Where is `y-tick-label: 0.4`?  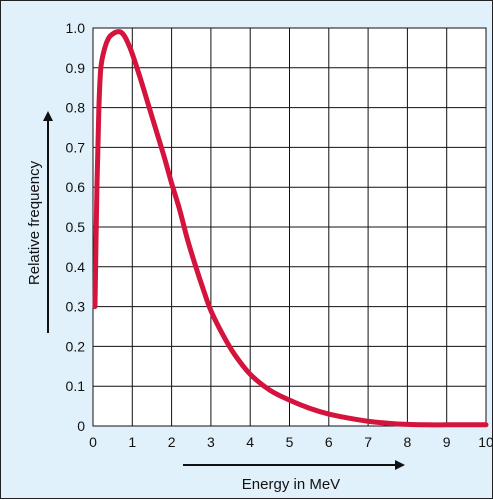 y-tick-label: 0.4 is located at coordinates (76, 267).